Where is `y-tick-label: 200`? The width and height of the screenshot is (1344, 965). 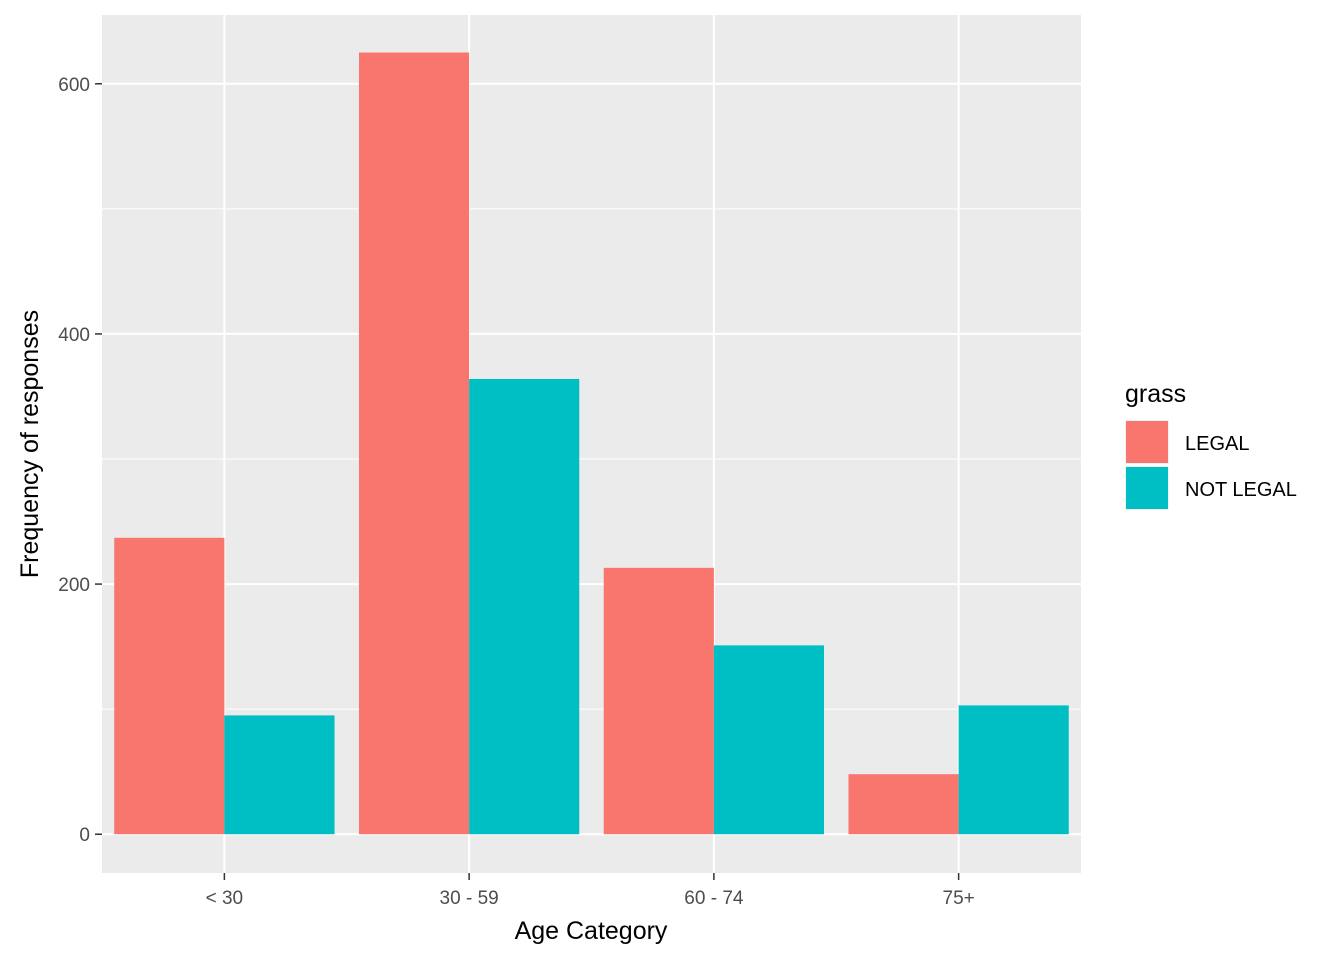 y-tick-label: 200 is located at coordinates (74, 585).